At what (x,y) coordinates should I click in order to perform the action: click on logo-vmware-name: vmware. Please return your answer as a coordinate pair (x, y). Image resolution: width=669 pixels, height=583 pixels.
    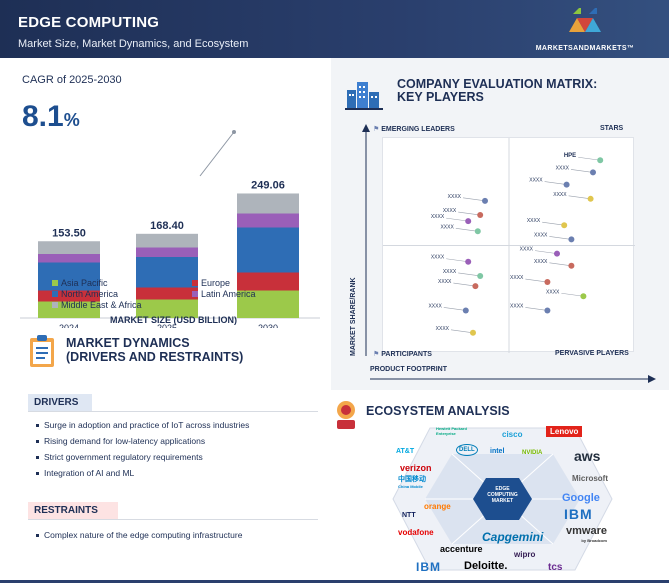
    Looking at the image, I should click on (586, 531).